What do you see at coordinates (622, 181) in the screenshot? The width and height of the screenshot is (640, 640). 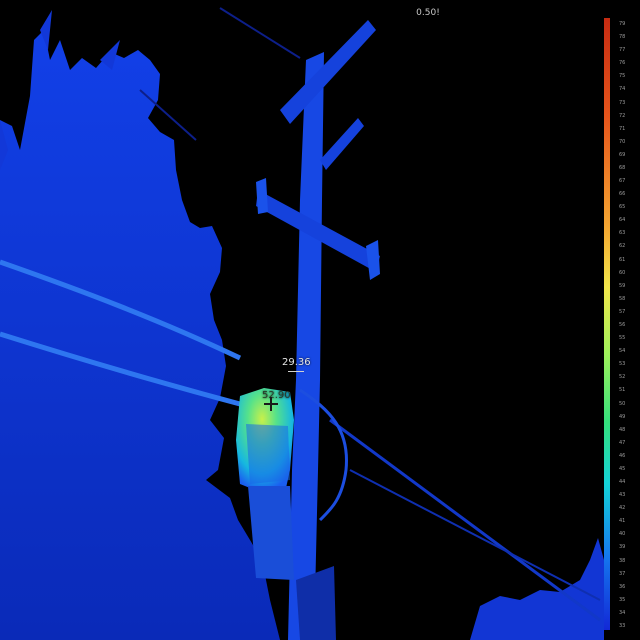 I see `scale-tick: 67` at bounding box center [622, 181].